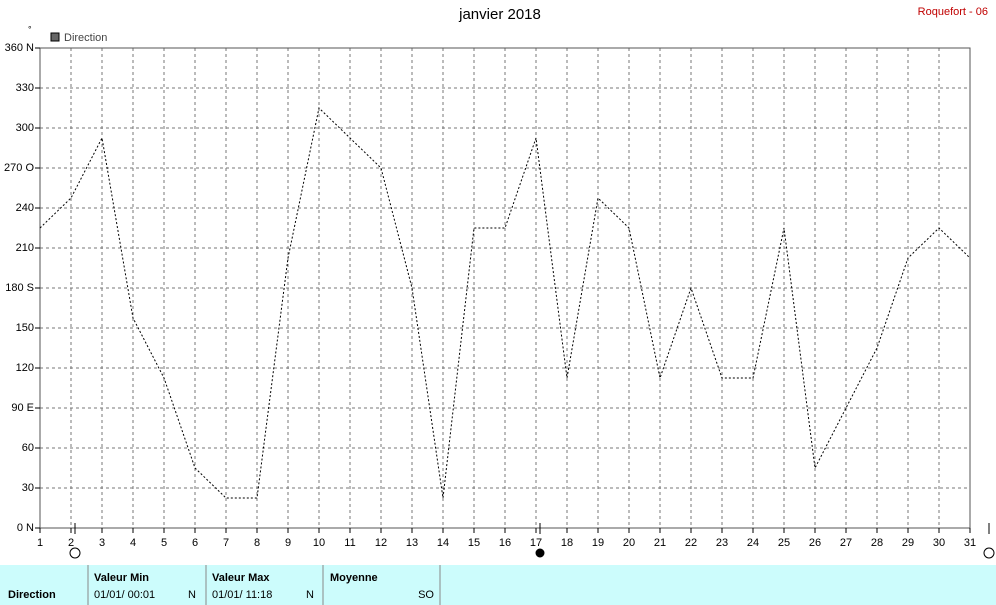 The width and height of the screenshot is (996, 605). I want to click on x-tick-label: 19, so click(598, 543).